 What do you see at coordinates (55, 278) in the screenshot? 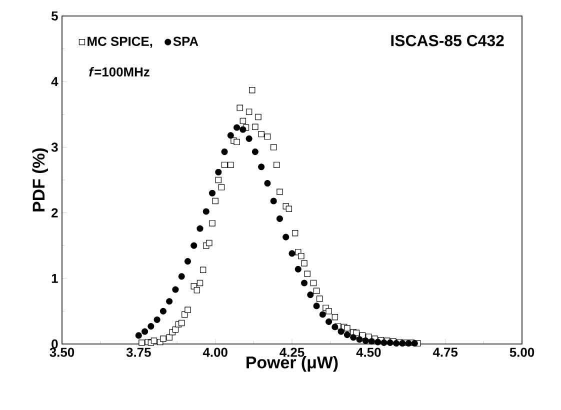
I see `y-tick-label: 1` at bounding box center [55, 278].